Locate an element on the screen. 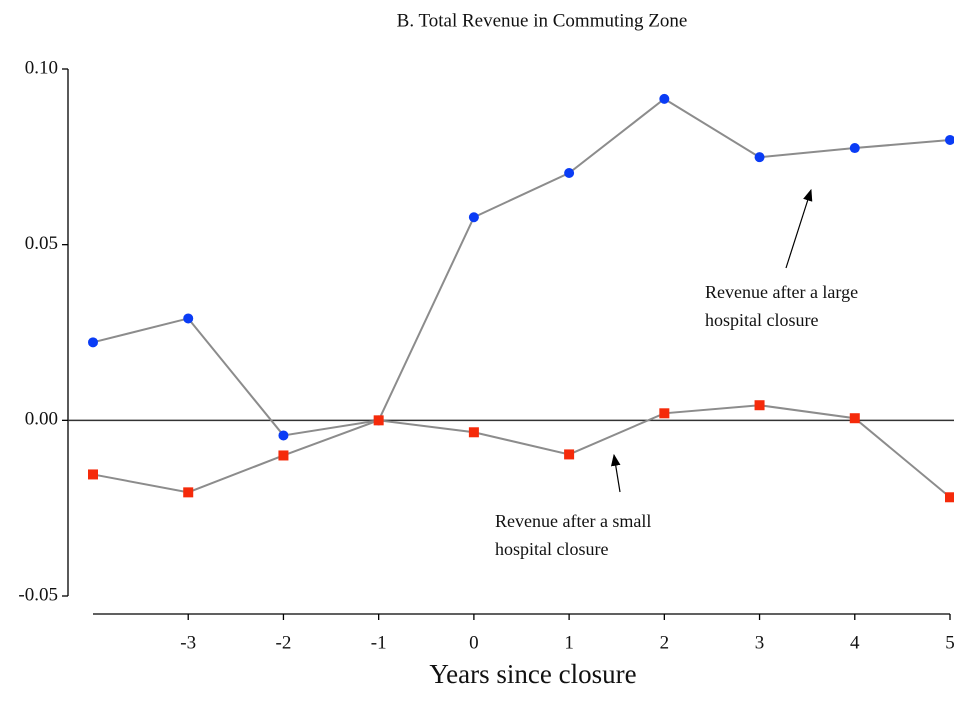 This screenshot has width=954, height=717. x-tick-label: -1 is located at coordinates (379, 642).